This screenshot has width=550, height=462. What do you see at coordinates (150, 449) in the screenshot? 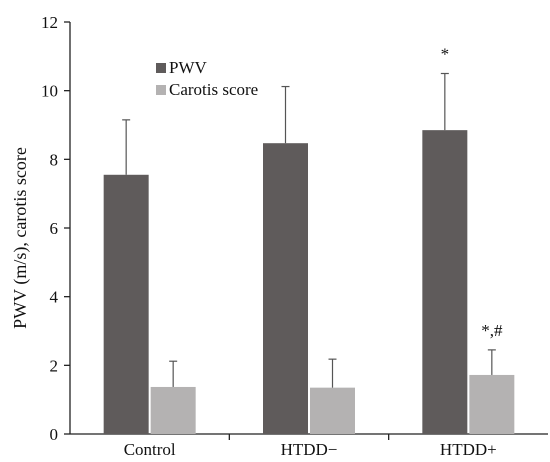
I see `x-tick-label: Control` at bounding box center [150, 449].